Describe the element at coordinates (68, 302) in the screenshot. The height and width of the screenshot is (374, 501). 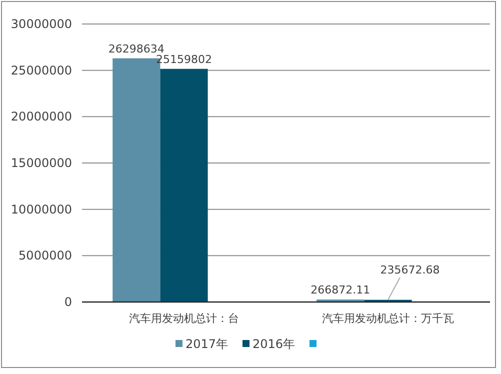
I see `y-tick-label: 0` at that location.